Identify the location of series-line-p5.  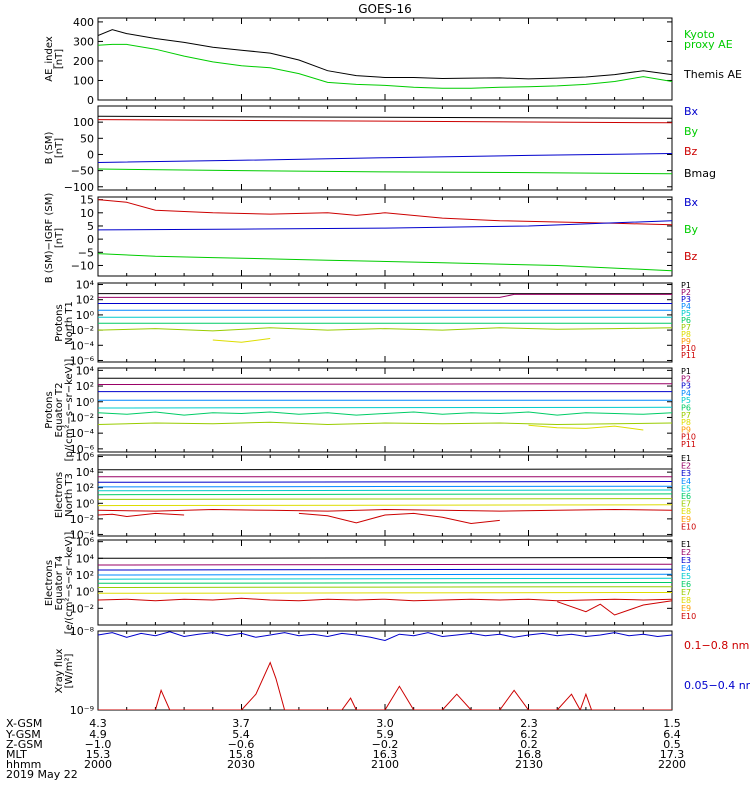
(385, 407).